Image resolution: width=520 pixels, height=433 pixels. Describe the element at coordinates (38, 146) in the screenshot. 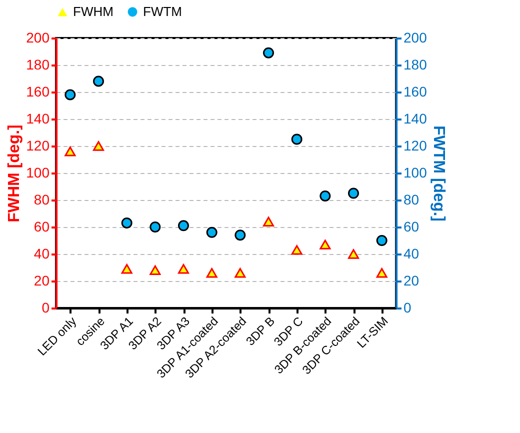

I see `y-tick-label: 120` at that location.